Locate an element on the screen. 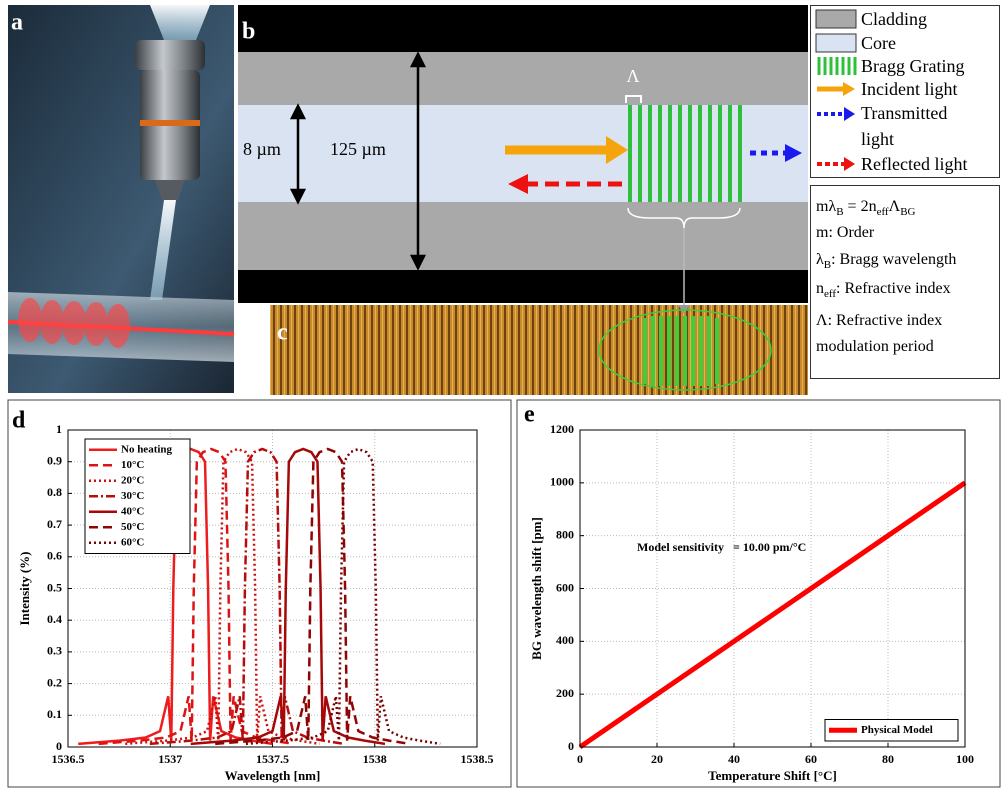 Image resolution: width=1005 pixels, height=791 pixels. legend-text: Core is located at coordinates (878, 43).